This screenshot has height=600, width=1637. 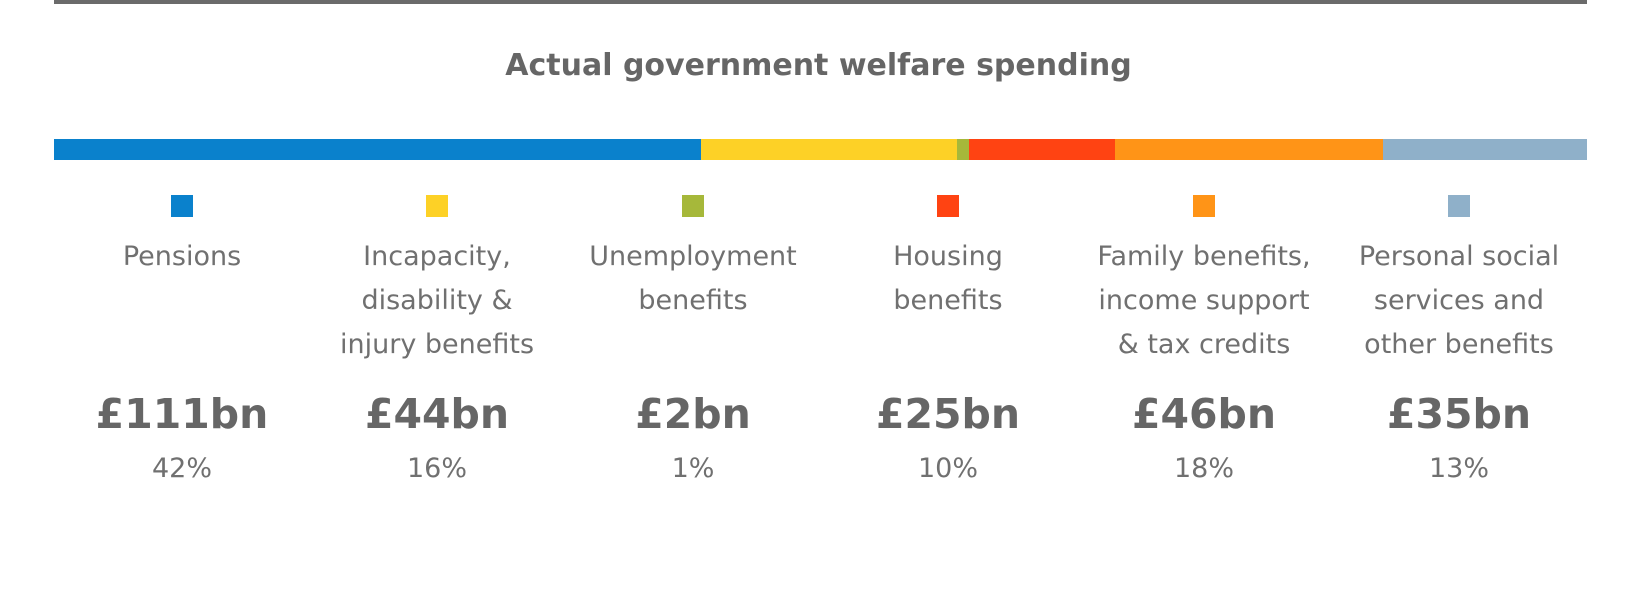 I want to click on category-label-3: Housing benefits, so click(x=948, y=301).